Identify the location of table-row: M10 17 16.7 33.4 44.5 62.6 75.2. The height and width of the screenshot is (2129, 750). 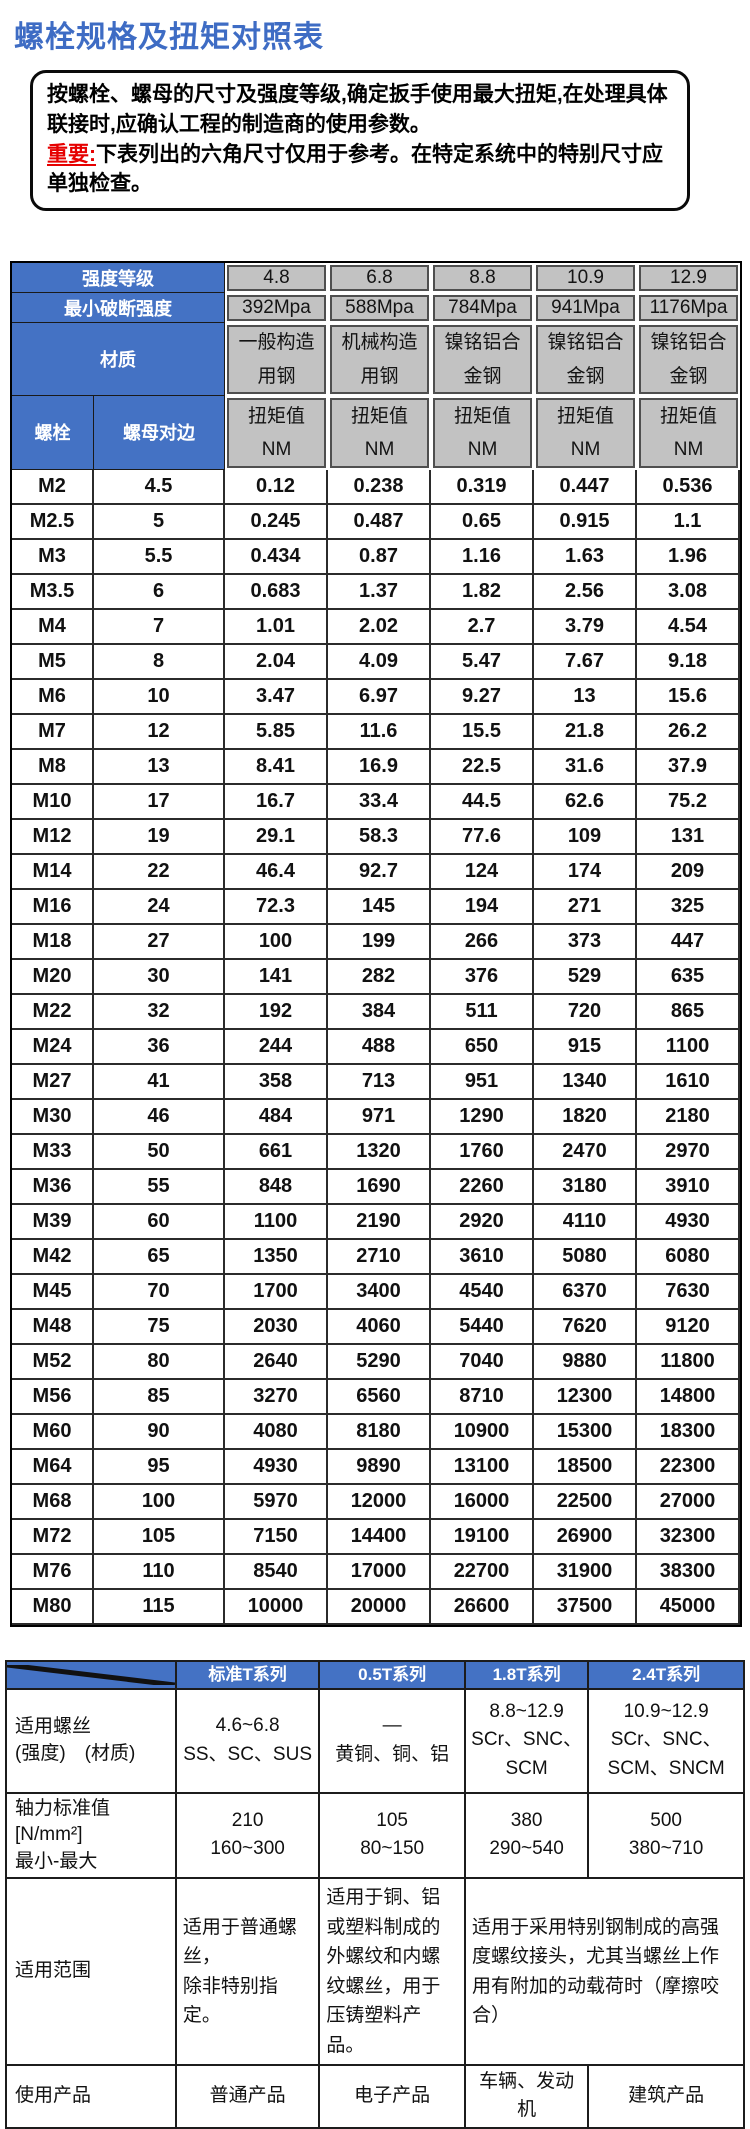
(376, 802).